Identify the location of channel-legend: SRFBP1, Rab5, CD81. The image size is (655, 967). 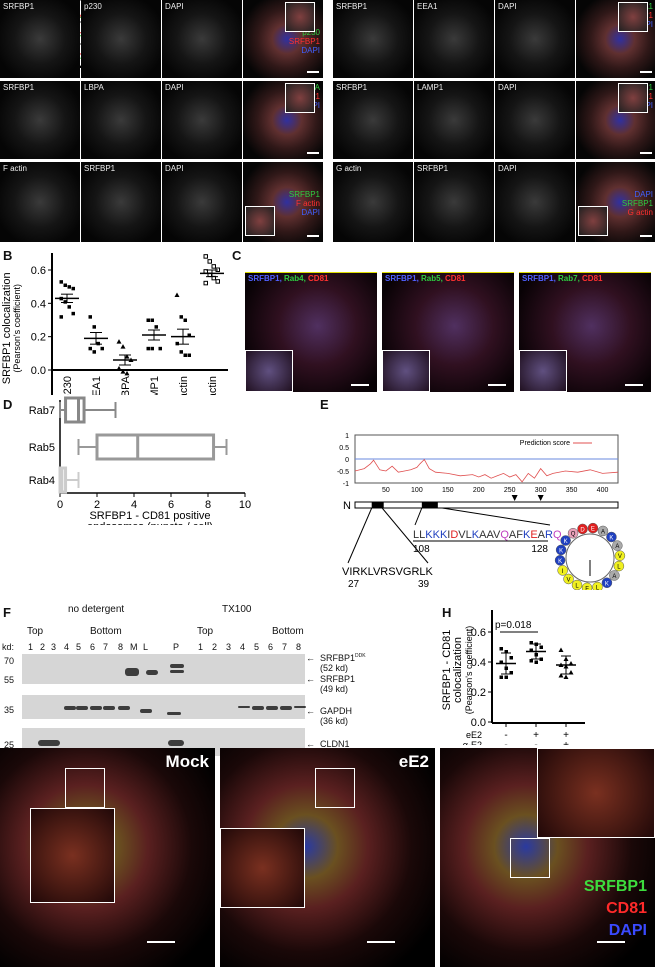
(425, 278).